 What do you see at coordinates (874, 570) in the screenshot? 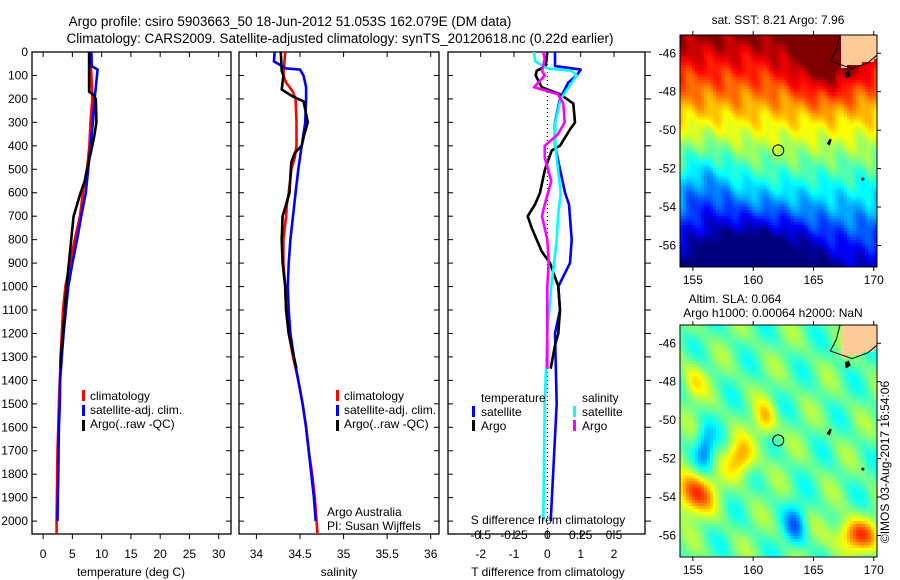
I see `lon-tick-label: 170` at bounding box center [874, 570].